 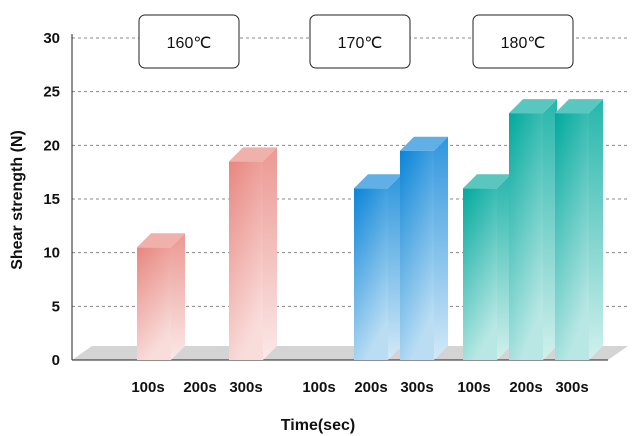 I want to click on y-tick-label: 20, so click(x=51, y=145).